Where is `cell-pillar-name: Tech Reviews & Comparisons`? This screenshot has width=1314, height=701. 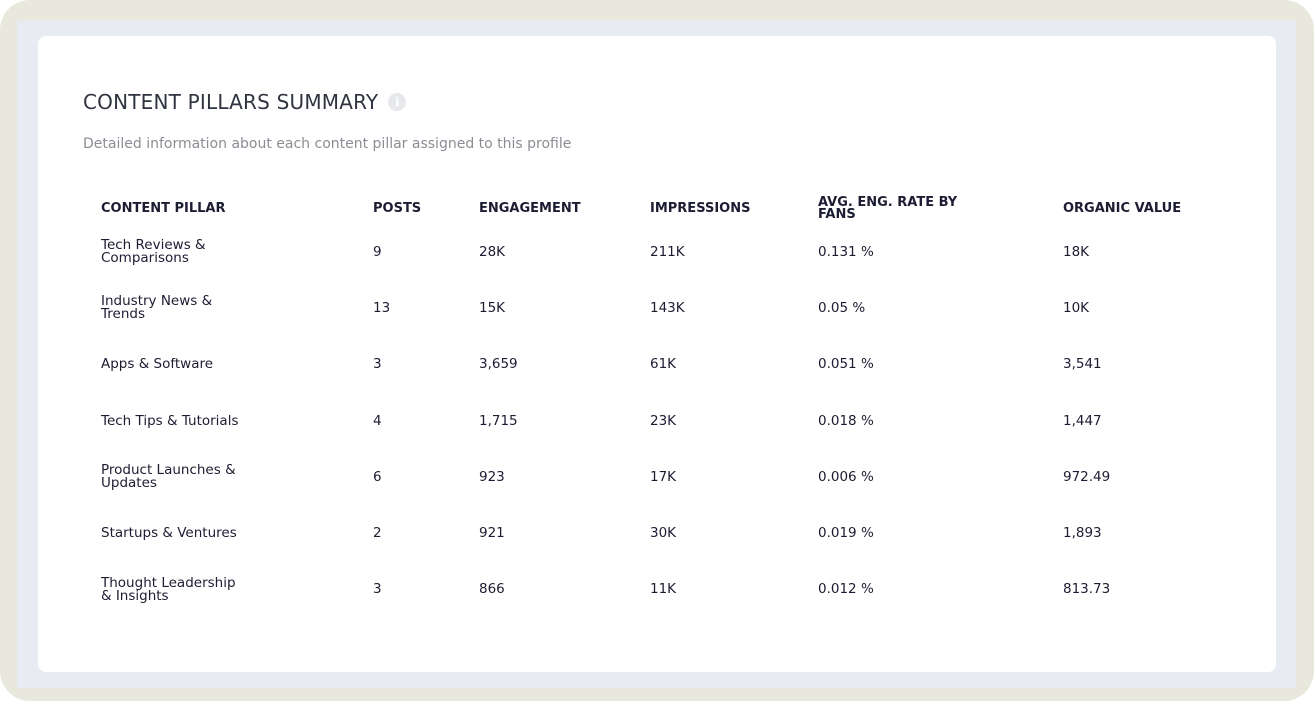
cell-pillar-name: Tech Reviews & Comparisons is located at coordinates (153, 252).